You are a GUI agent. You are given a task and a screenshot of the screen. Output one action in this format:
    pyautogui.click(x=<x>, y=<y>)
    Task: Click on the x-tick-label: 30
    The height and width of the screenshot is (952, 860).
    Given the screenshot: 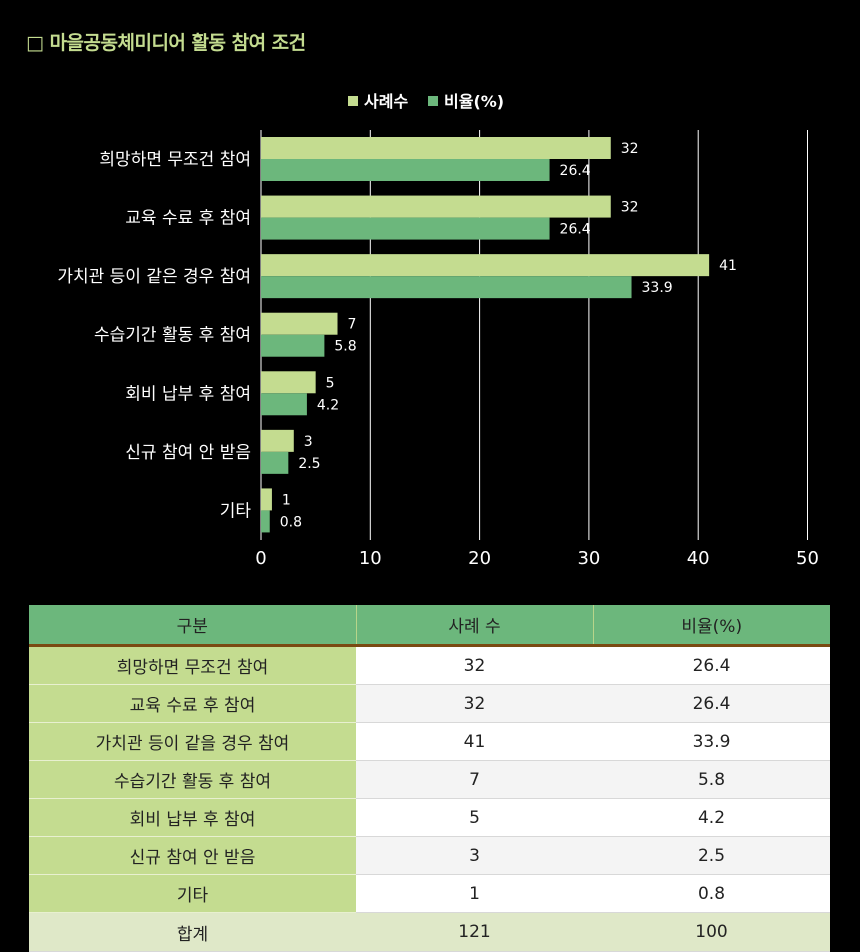 What is the action you would take?
    pyautogui.click(x=588, y=558)
    